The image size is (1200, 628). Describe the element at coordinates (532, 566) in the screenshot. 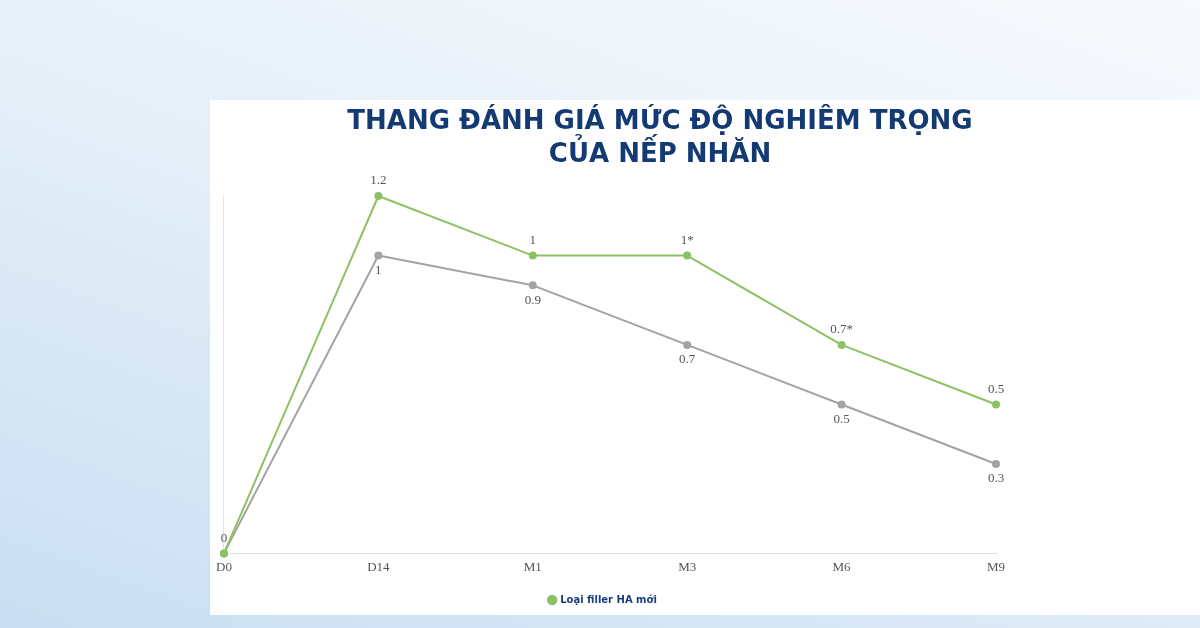

I see `x-tick-label: M1` at that location.